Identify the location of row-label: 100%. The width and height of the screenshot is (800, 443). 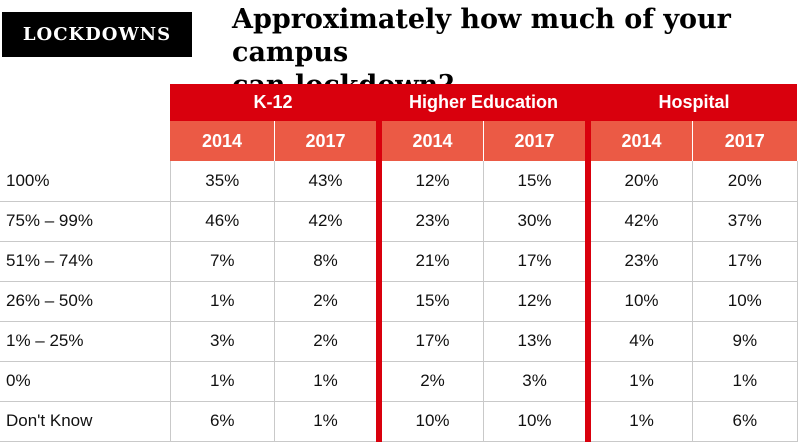
(85, 181).